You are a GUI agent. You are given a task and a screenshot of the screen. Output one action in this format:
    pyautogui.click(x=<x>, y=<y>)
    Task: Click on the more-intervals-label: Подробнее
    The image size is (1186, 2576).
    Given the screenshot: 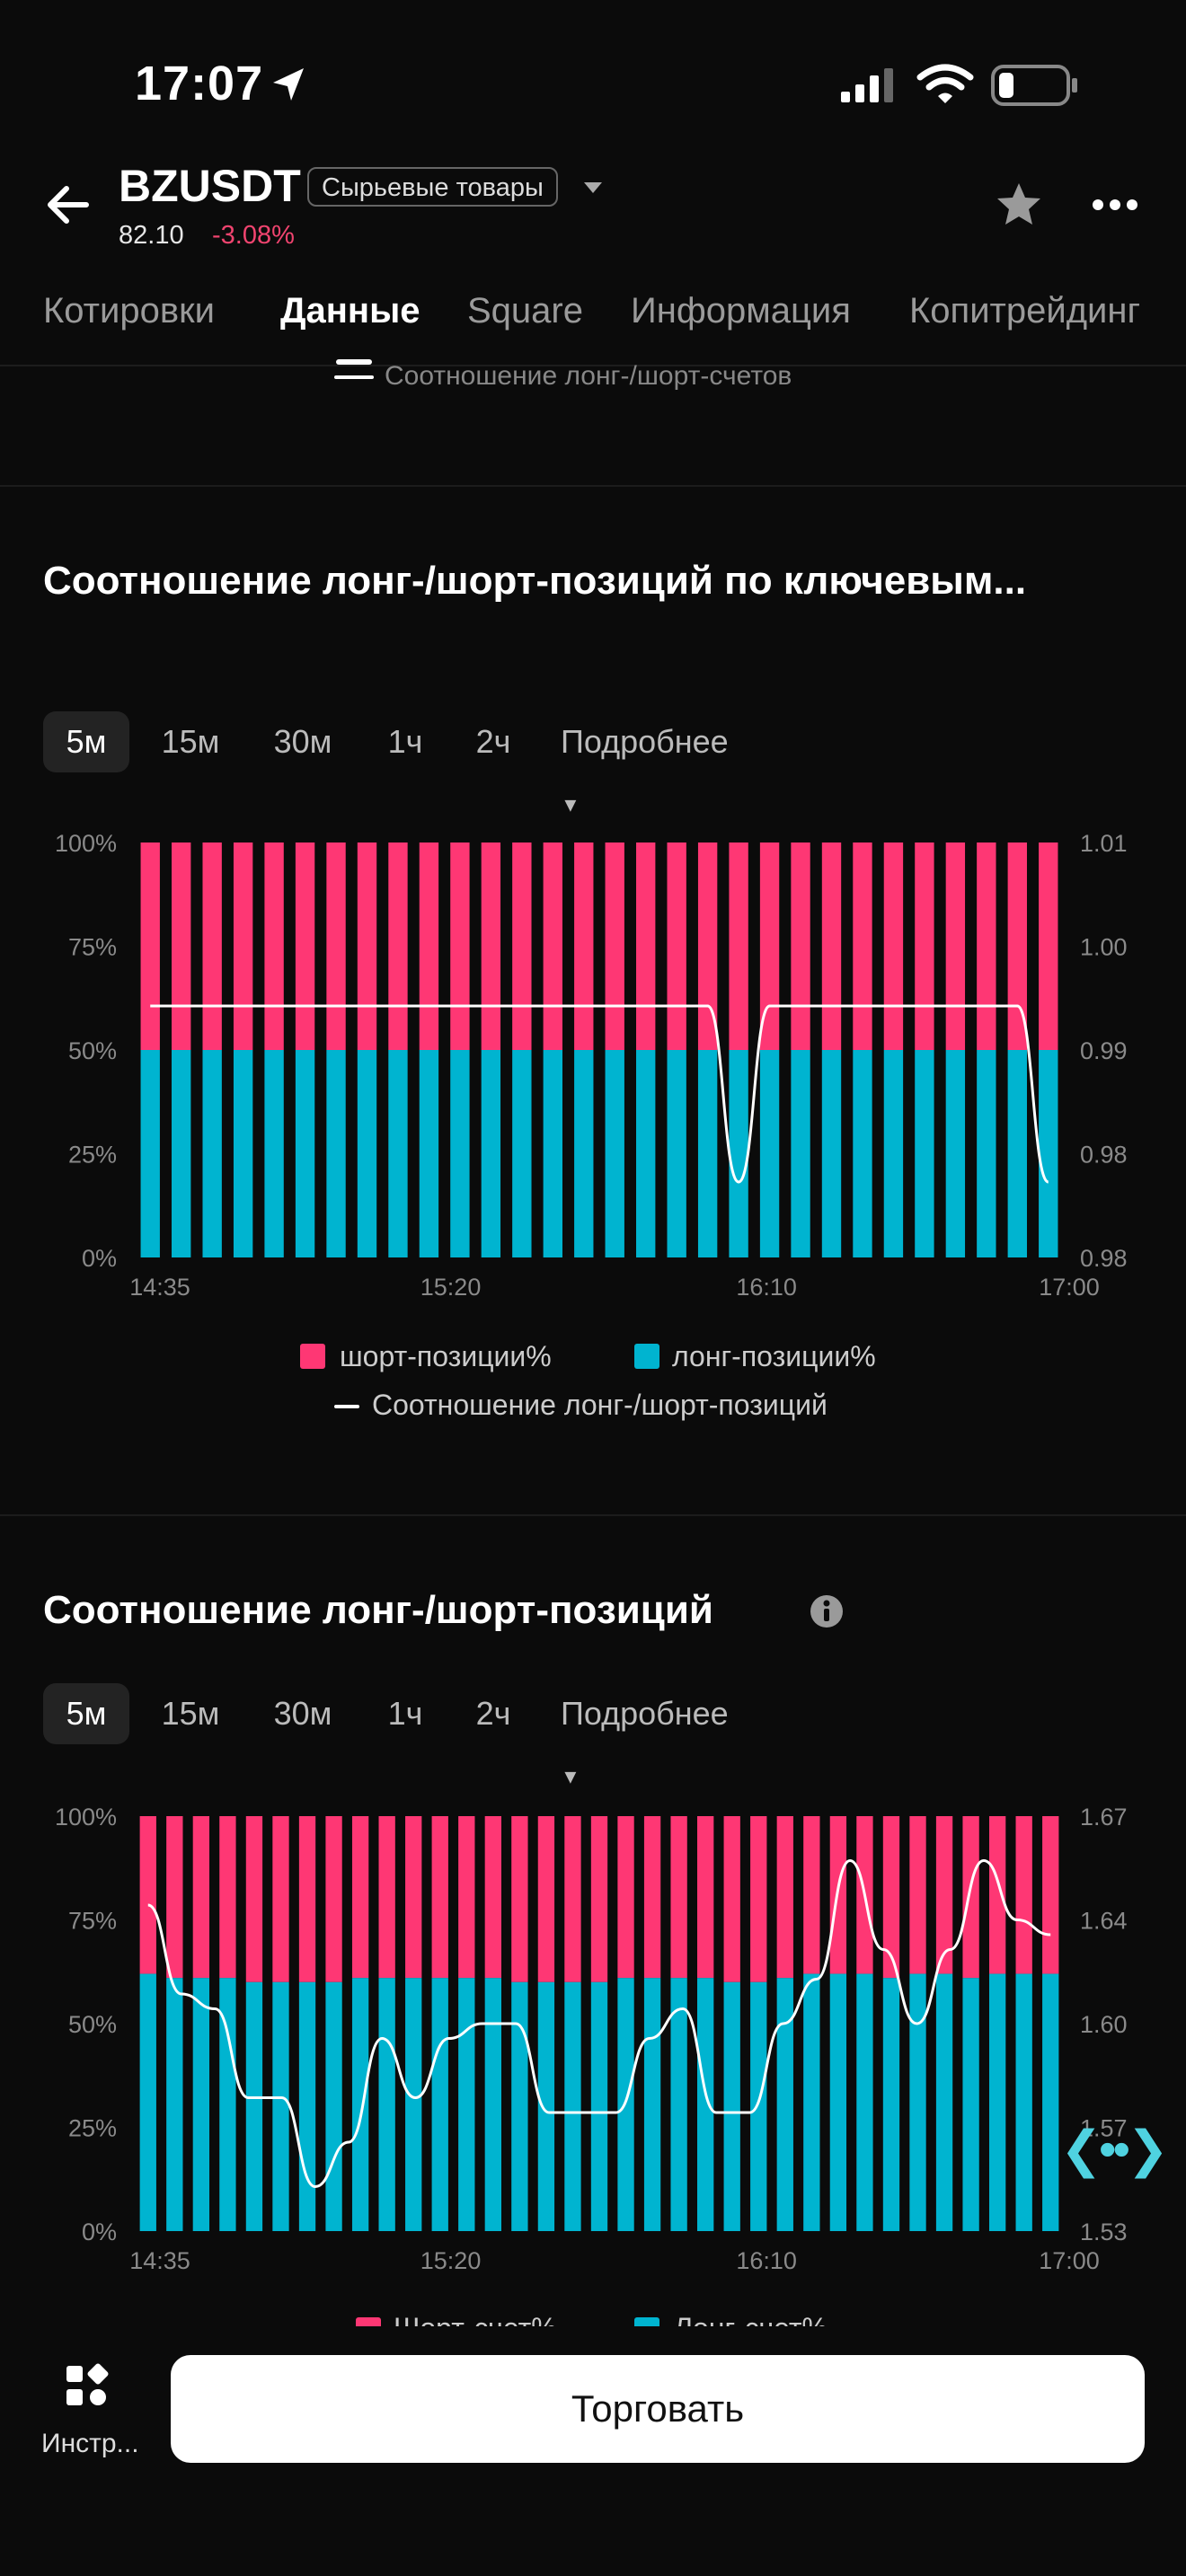 What is the action you would take?
    pyautogui.click(x=645, y=1713)
    